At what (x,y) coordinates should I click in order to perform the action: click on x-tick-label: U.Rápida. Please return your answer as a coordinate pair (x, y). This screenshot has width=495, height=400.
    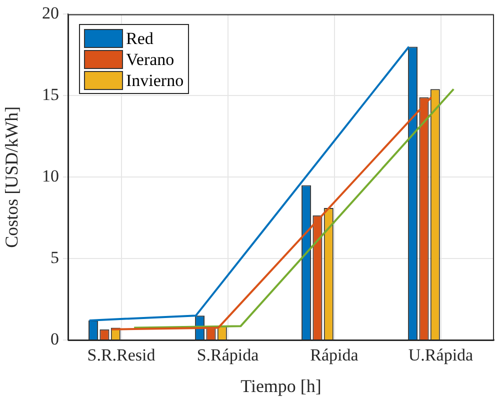
    Looking at the image, I should click on (441, 355).